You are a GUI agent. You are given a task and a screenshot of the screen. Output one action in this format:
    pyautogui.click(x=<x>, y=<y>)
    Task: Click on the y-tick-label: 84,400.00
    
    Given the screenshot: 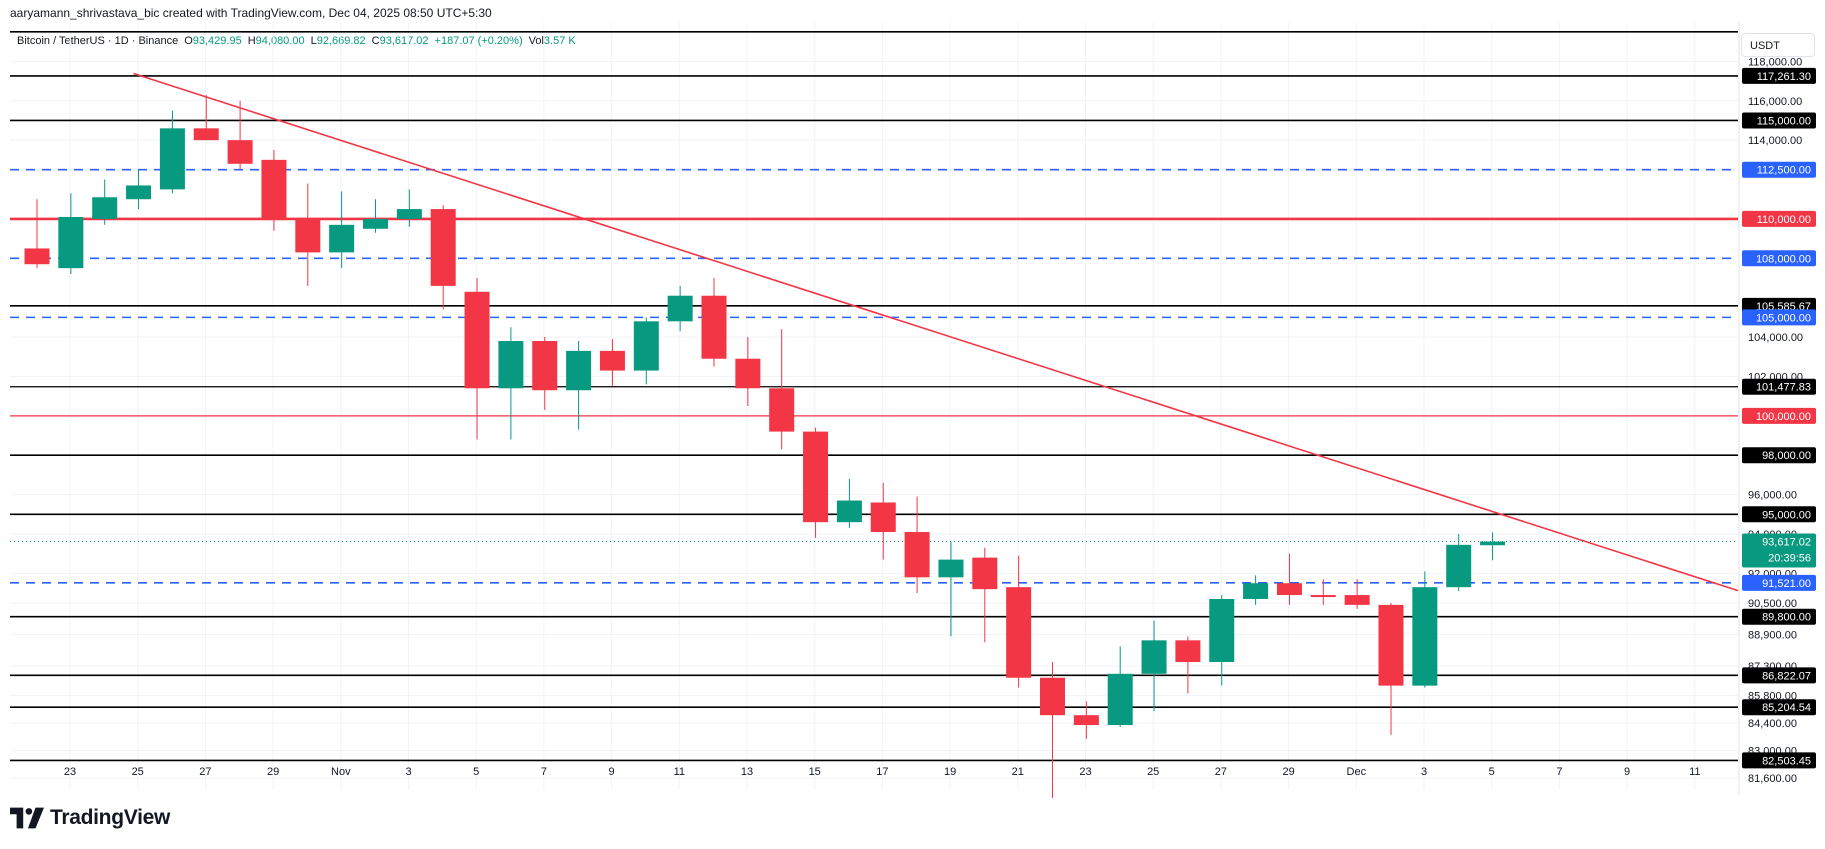 What is the action you would take?
    pyautogui.click(x=1772, y=724)
    